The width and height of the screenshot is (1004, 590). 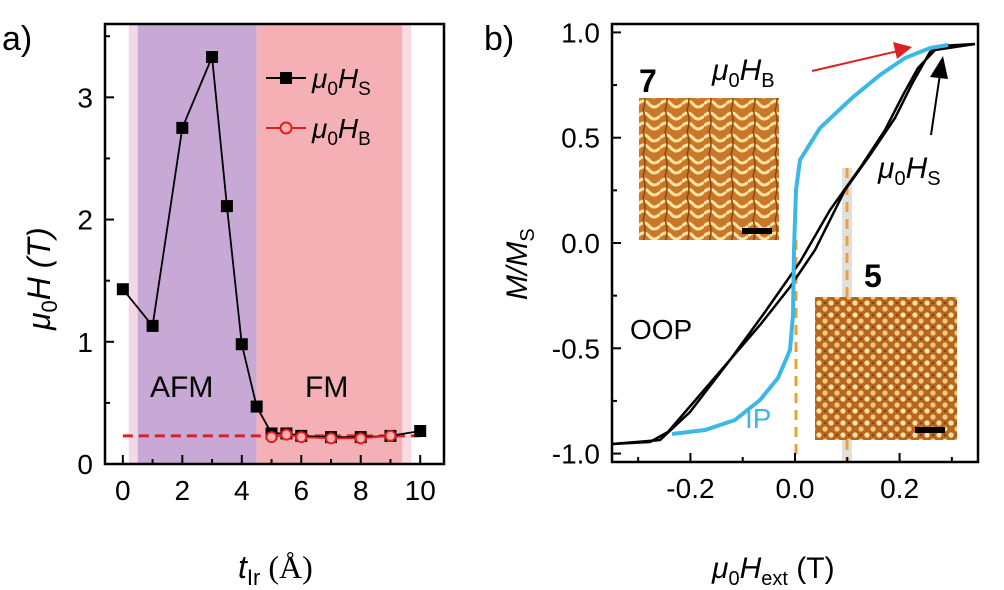 What do you see at coordinates (318, 106) in the screenshot?
I see `panel-a-legend: μ0HS μ0HB` at bounding box center [318, 106].